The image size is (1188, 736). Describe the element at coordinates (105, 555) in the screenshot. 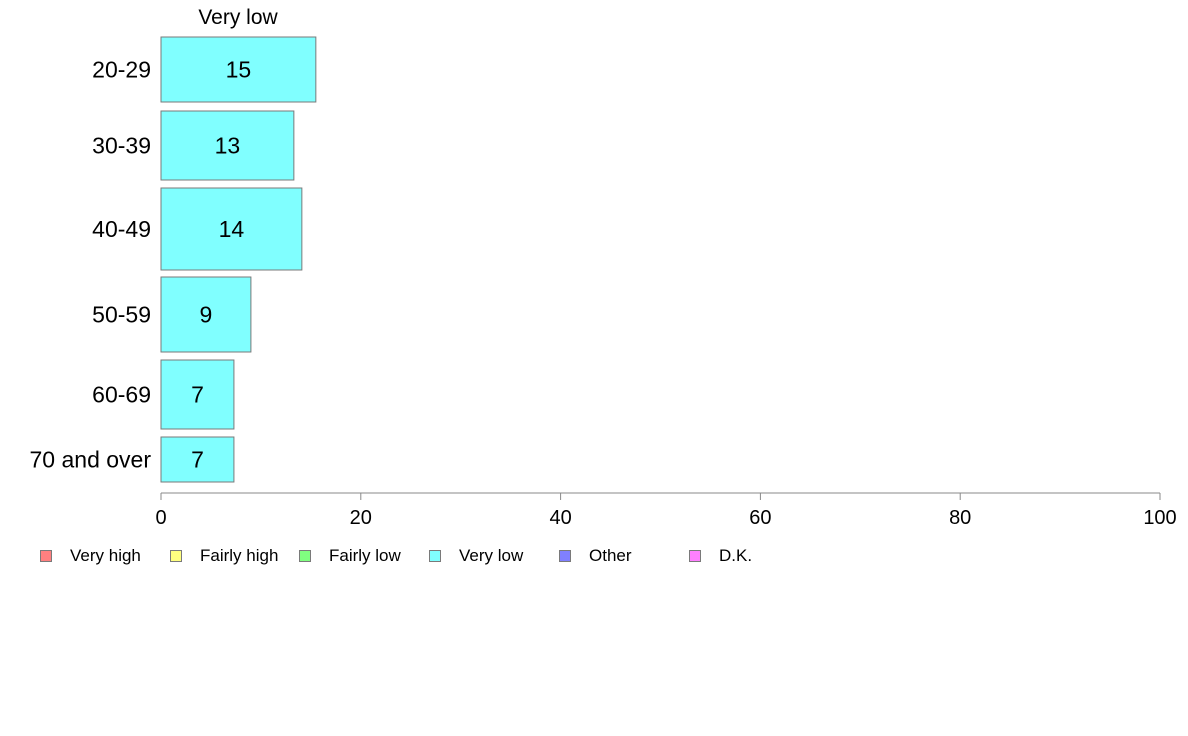

I see `legend-label: Very high` at that location.